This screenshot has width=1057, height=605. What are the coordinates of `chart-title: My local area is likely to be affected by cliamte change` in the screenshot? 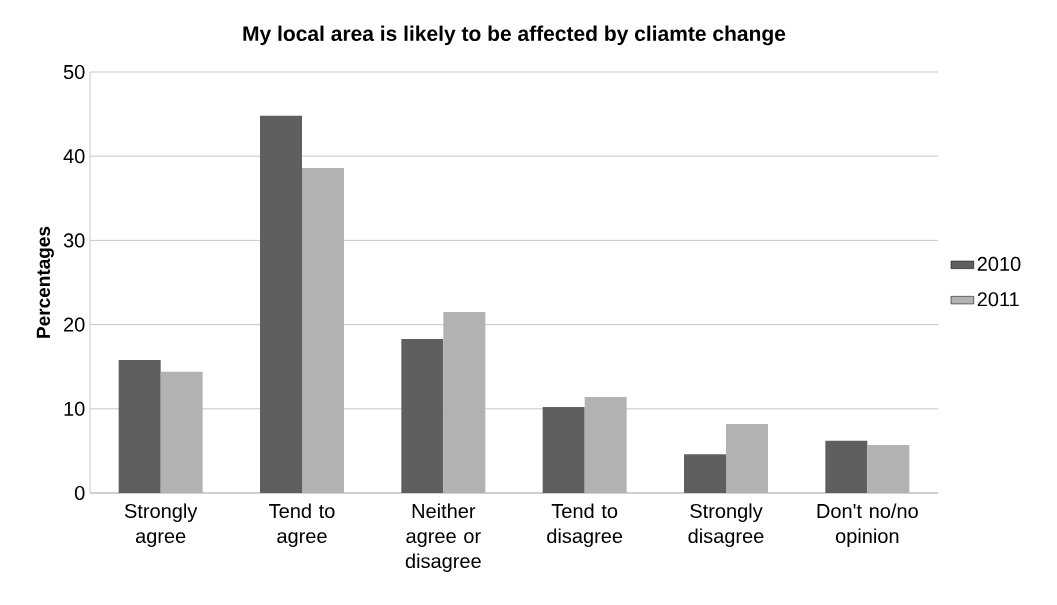 It's located at (514, 35).